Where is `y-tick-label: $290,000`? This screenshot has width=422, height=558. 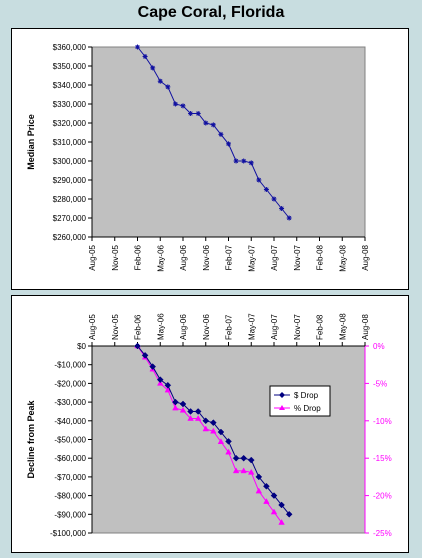 y-tick-label: $290,000 is located at coordinates (70, 180).